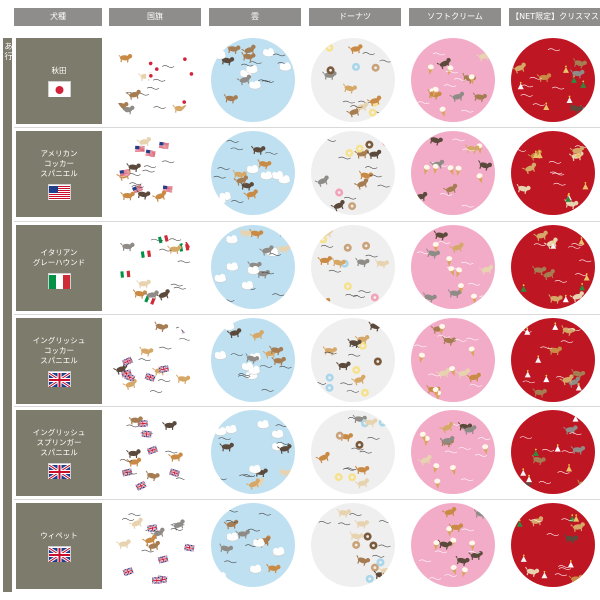 This screenshot has width=600, height=600. What do you see at coordinates (59, 70) in the screenshot?
I see `breed-name: 秋田` at bounding box center [59, 70].